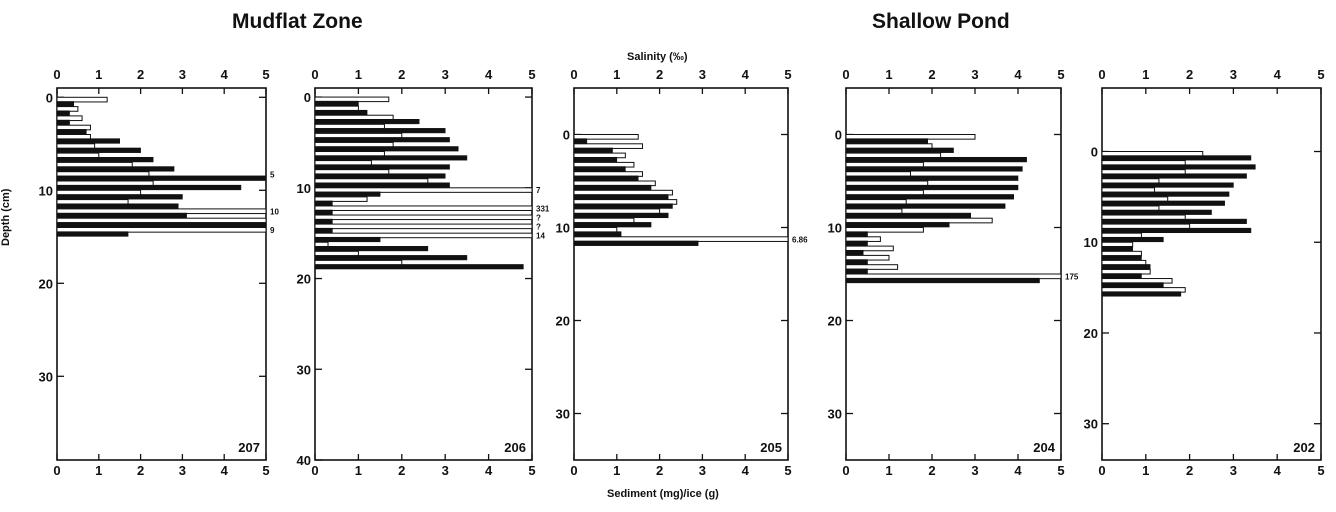 The image size is (1336, 512). What do you see at coordinates (304, 460) in the screenshot?
I see `y-tick-label: 40` at bounding box center [304, 460].